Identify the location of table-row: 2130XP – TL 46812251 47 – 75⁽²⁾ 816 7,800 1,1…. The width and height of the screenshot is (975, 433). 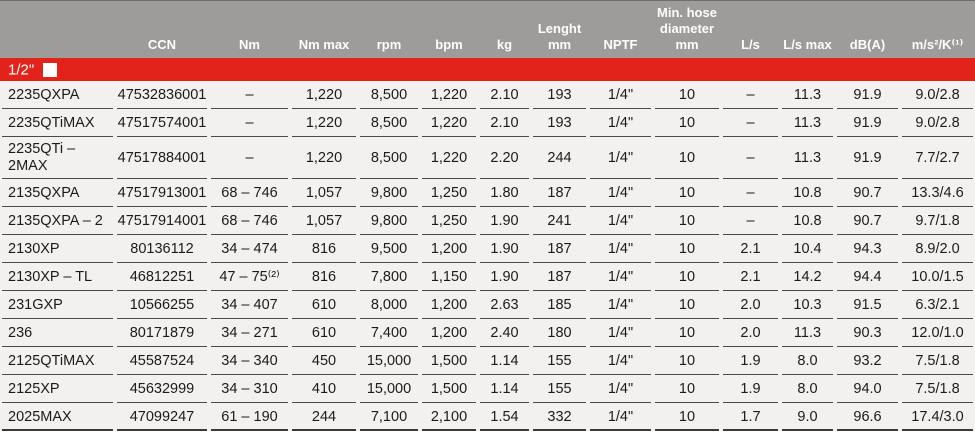
(487, 277).